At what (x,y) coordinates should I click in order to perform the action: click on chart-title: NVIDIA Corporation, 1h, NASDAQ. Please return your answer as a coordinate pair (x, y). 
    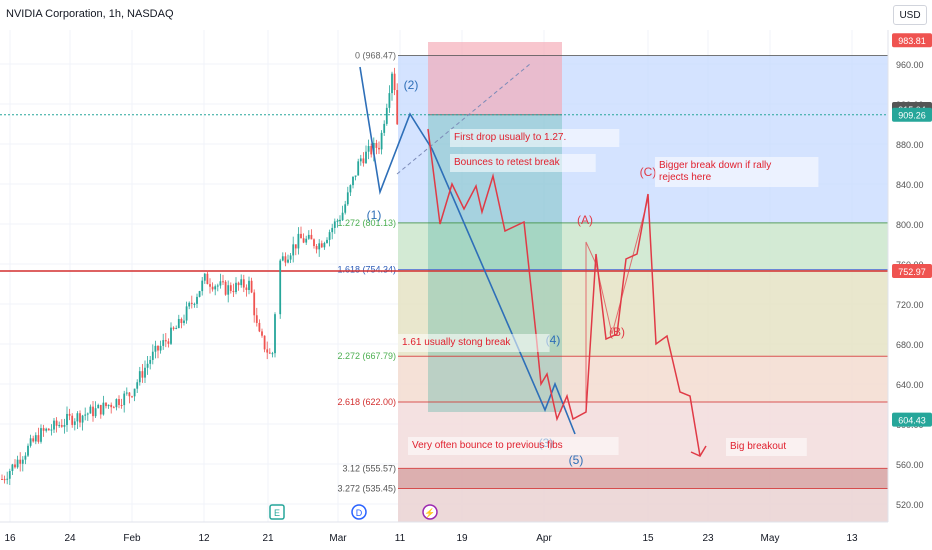
    Looking at the image, I should click on (90, 14).